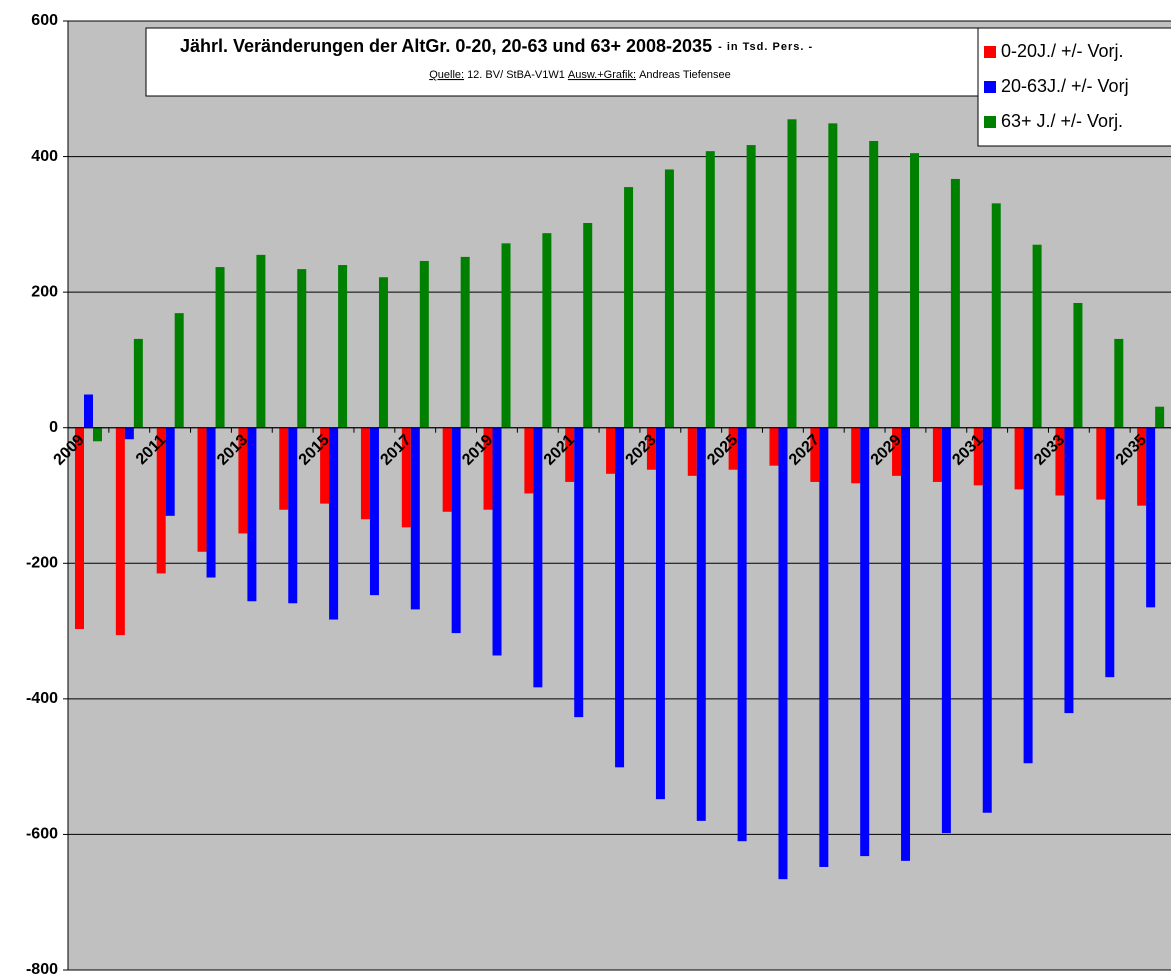  I want to click on source-text: 12. BV/ StBA-V1W1, so click(516, 75).